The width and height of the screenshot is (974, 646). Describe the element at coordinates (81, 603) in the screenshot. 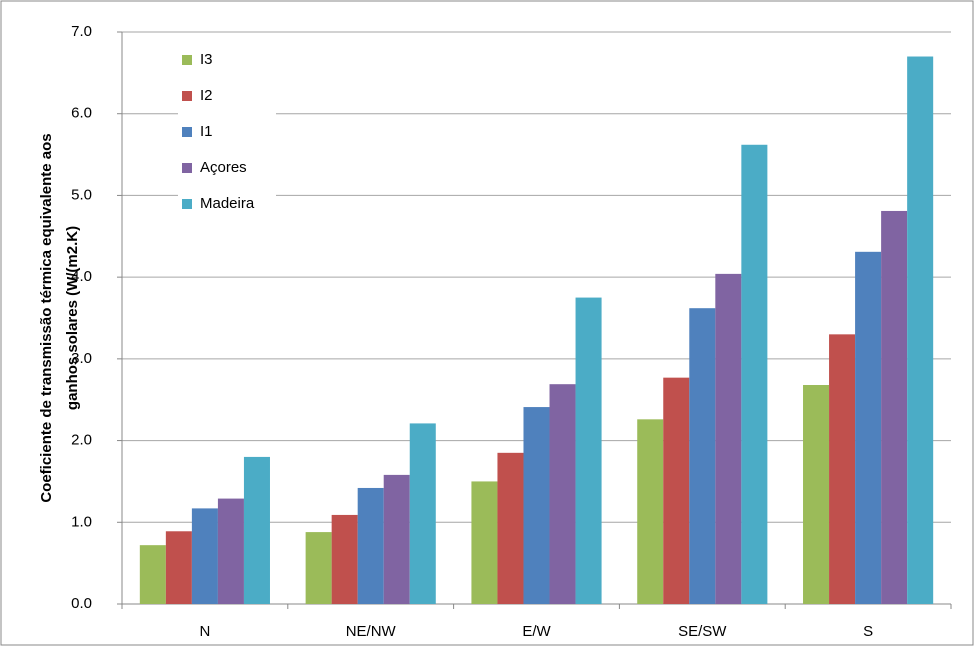

I see `y-tick-label: 0.0` at that location.